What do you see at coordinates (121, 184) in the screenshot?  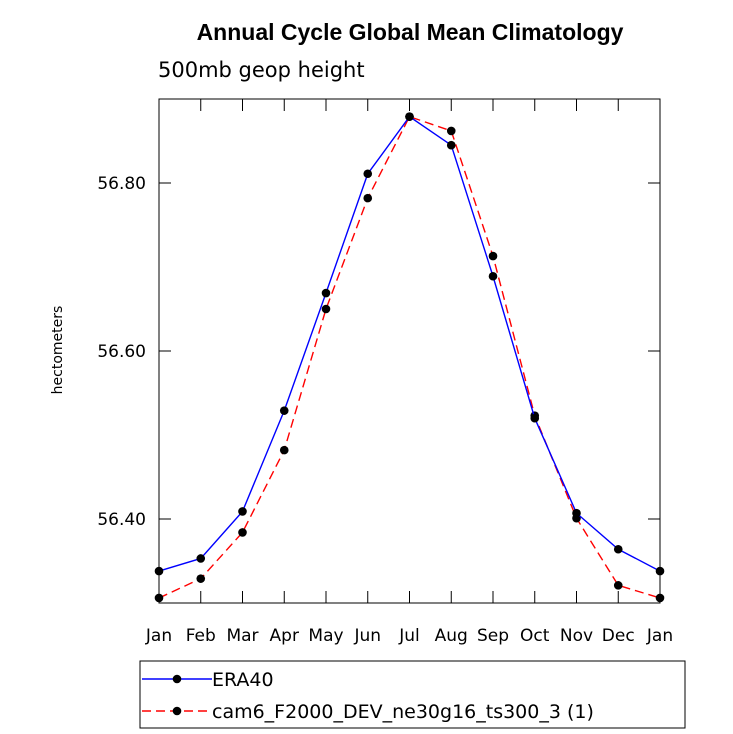 I see `y-tick-label: 56.80` at bounding box center [121, 184].